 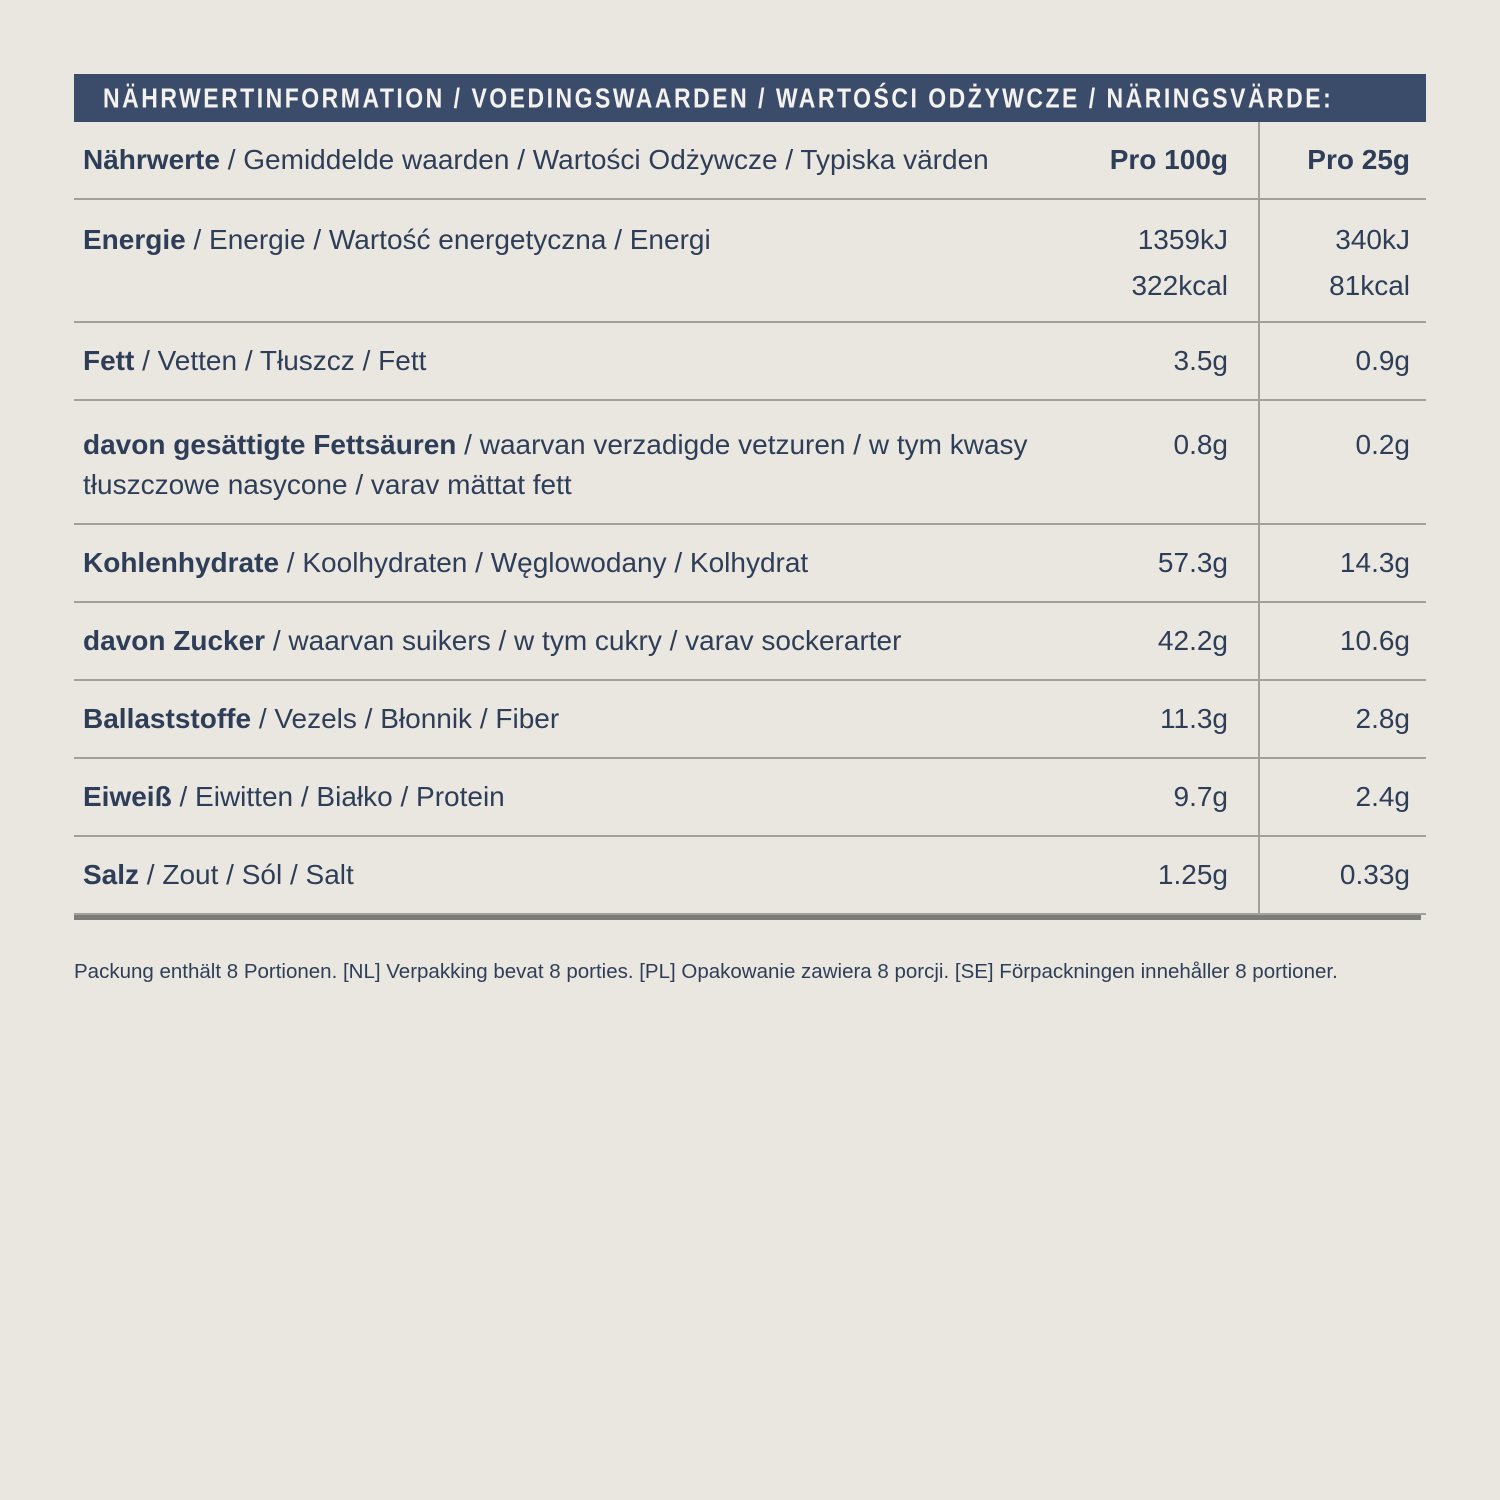 I want to click on value-per-100g: 42.2g, so click(x=1170, y=641).